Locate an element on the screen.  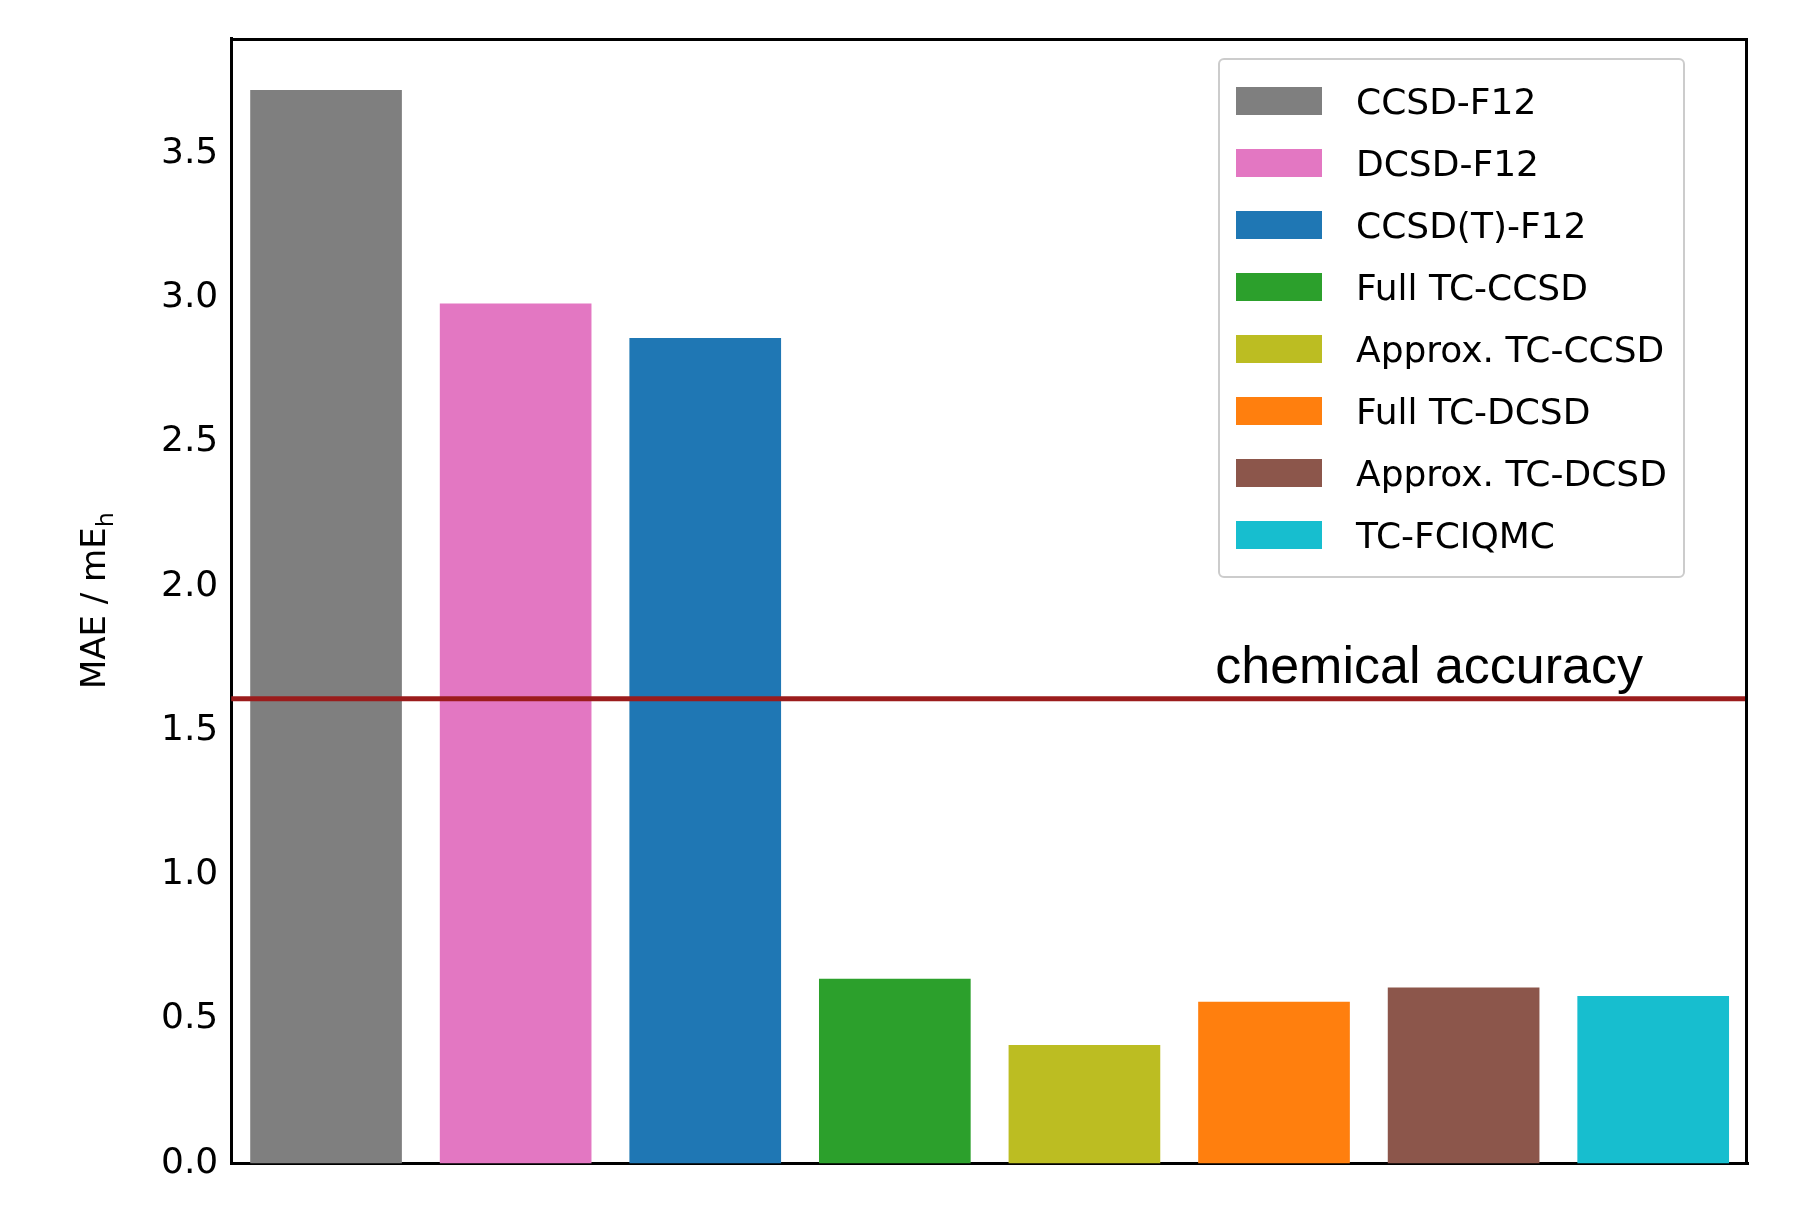
y-tick-label: 3.0 is located at coordinates (189, 295).